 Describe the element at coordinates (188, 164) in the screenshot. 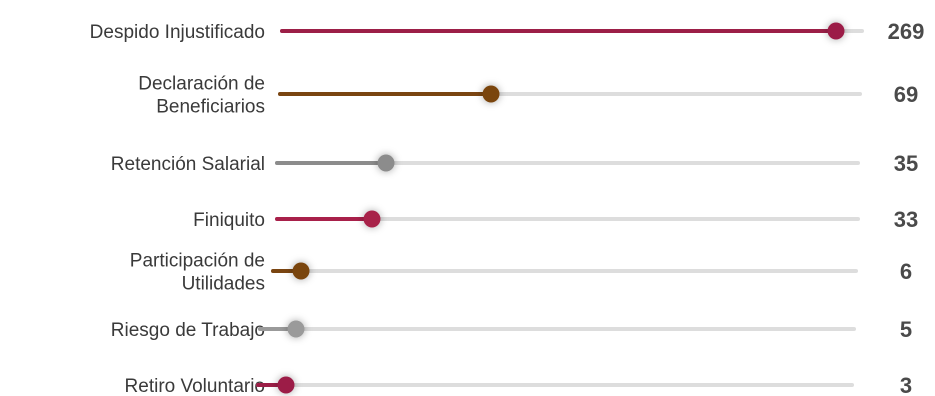

I see `category-label: Retención Salarial` at that location.